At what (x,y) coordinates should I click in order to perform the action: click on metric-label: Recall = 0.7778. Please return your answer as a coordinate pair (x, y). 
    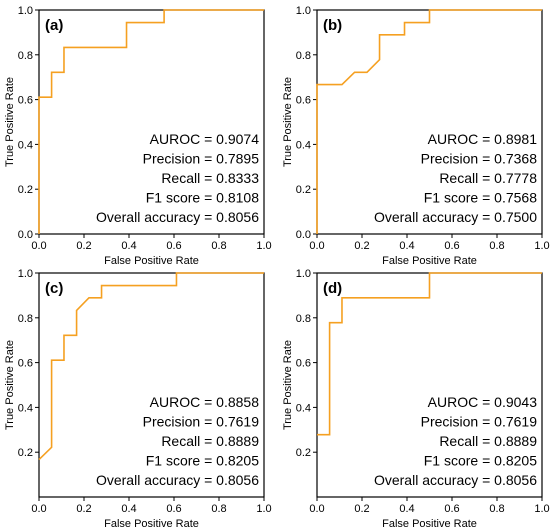
    Looking at the image, I should click on (488, 178).